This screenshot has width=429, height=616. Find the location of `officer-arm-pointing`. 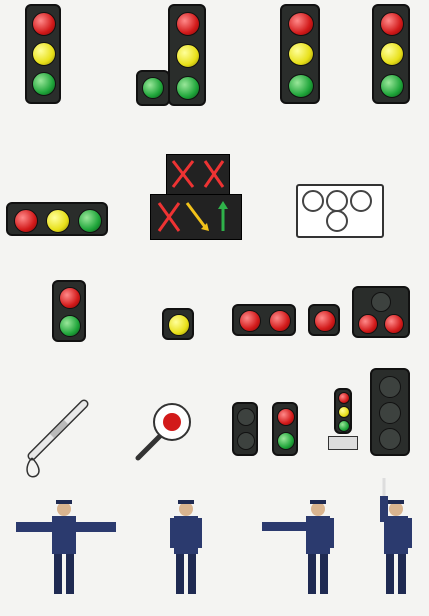

officer-arm-pointing is located at coordinates (298, 547).